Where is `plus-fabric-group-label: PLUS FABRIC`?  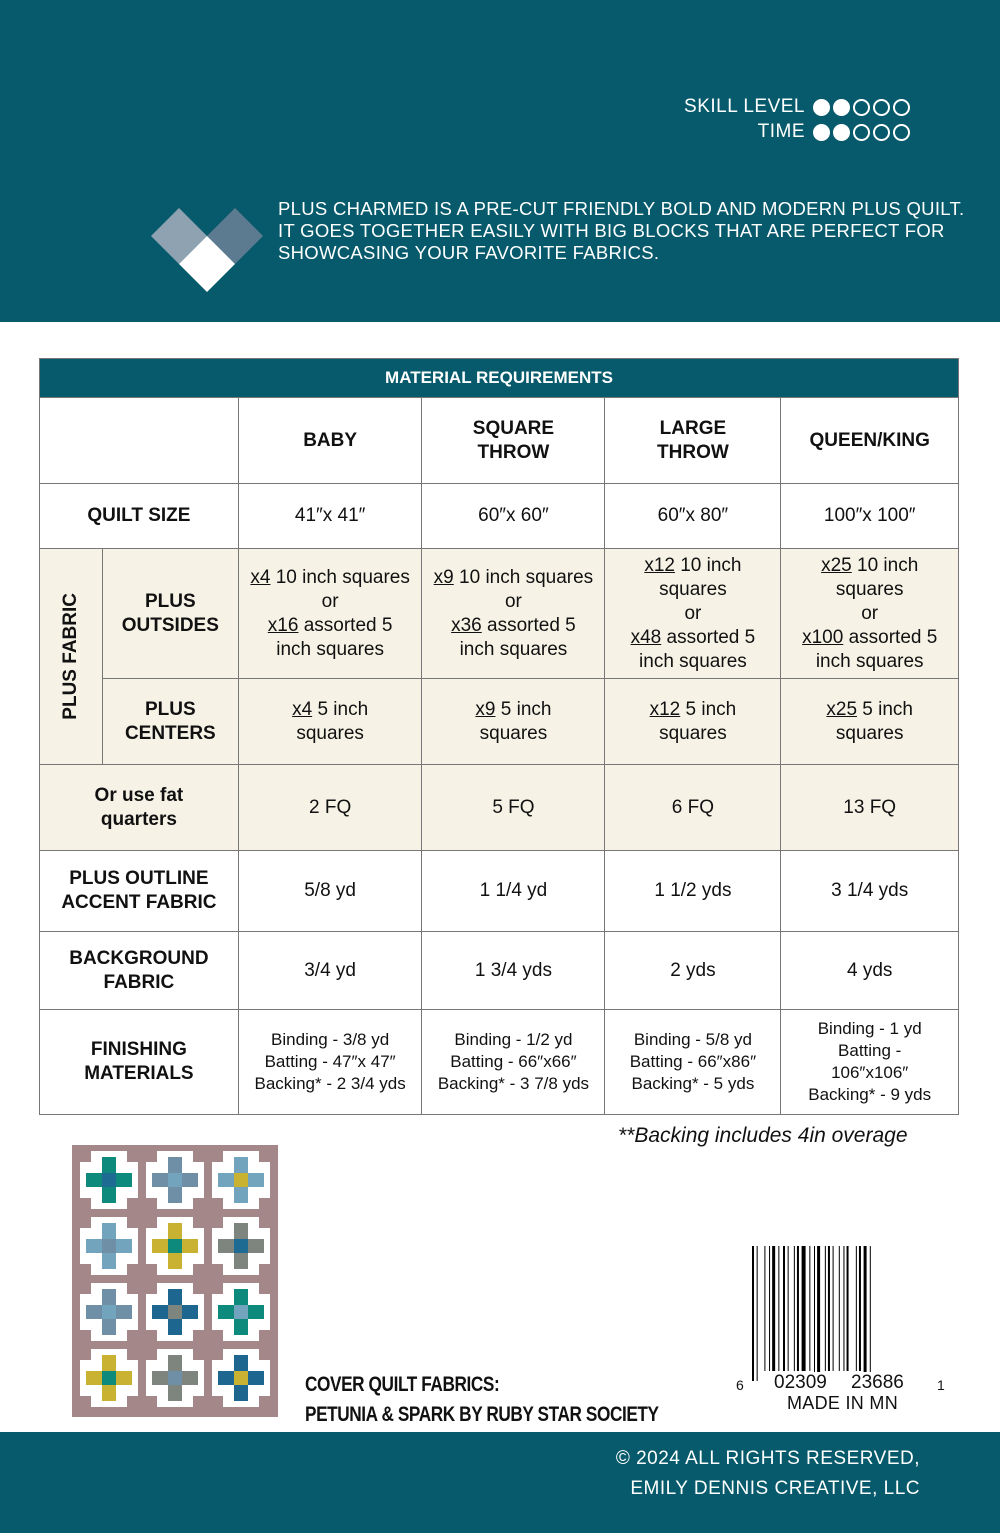
plus-fabric-group-label: PLUS FABRIC is located at coordinates (71, 656).